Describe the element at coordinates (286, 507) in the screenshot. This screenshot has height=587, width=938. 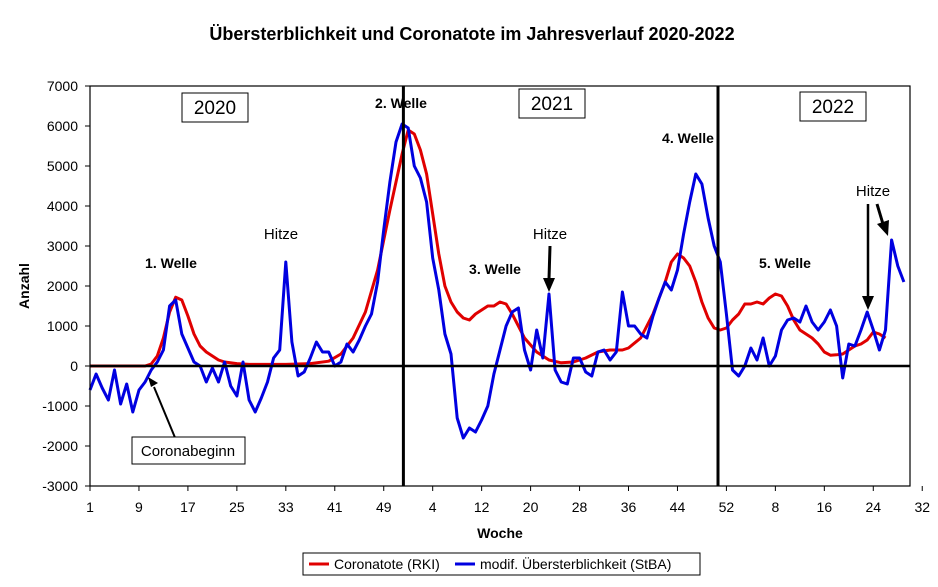
I see `x-tick-label: 33` at that location.